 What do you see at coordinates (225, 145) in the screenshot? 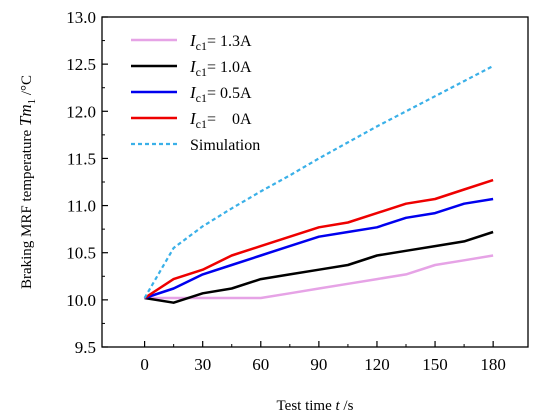
I see `legend-label: Simulation` at bounding box center [225, 145].